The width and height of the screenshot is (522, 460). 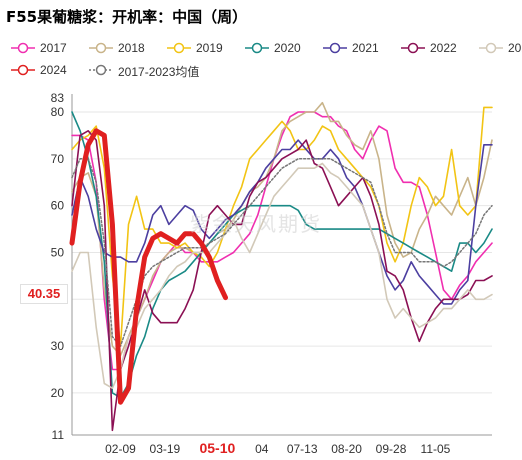 What do you see at coordinates (365, 48) in the screenshot?
I see `legend-label: 2021` at bounding box center [365, 48].